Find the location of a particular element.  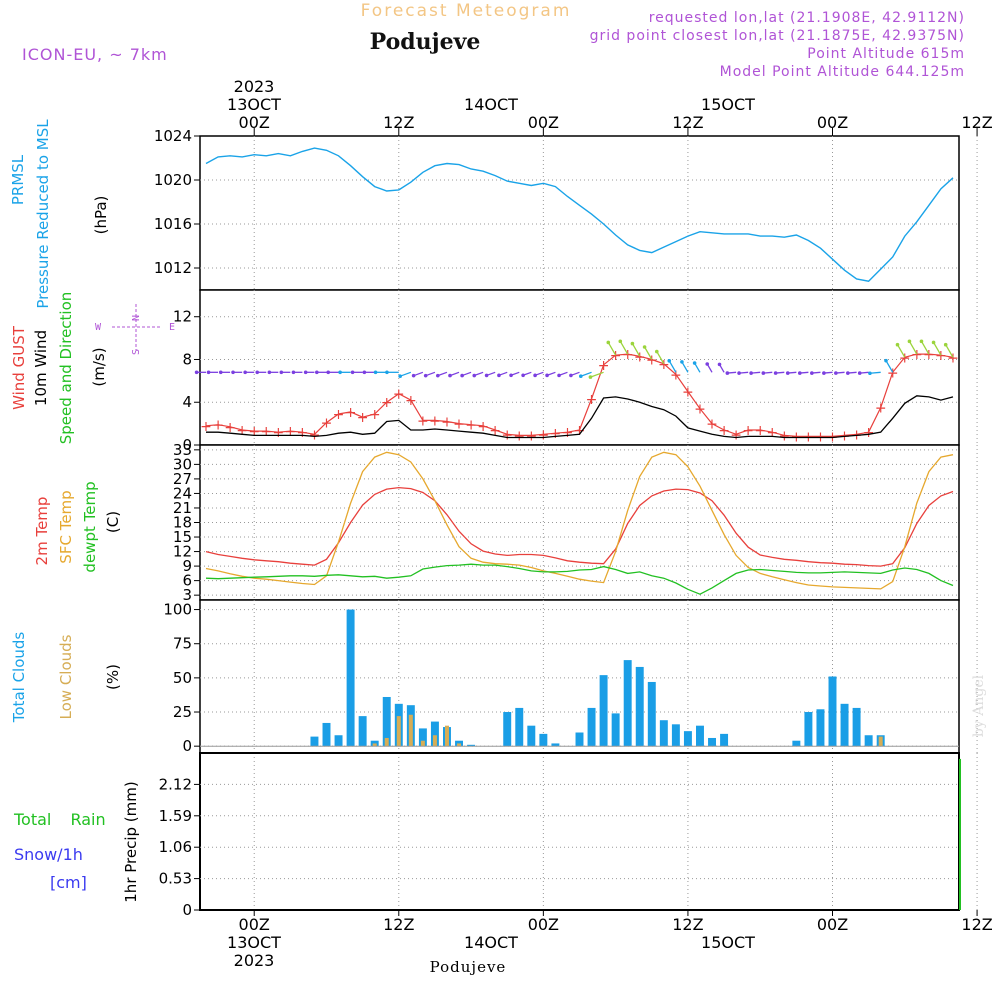

temp-ytick-label: 15 is located at coordinates (182, 537).